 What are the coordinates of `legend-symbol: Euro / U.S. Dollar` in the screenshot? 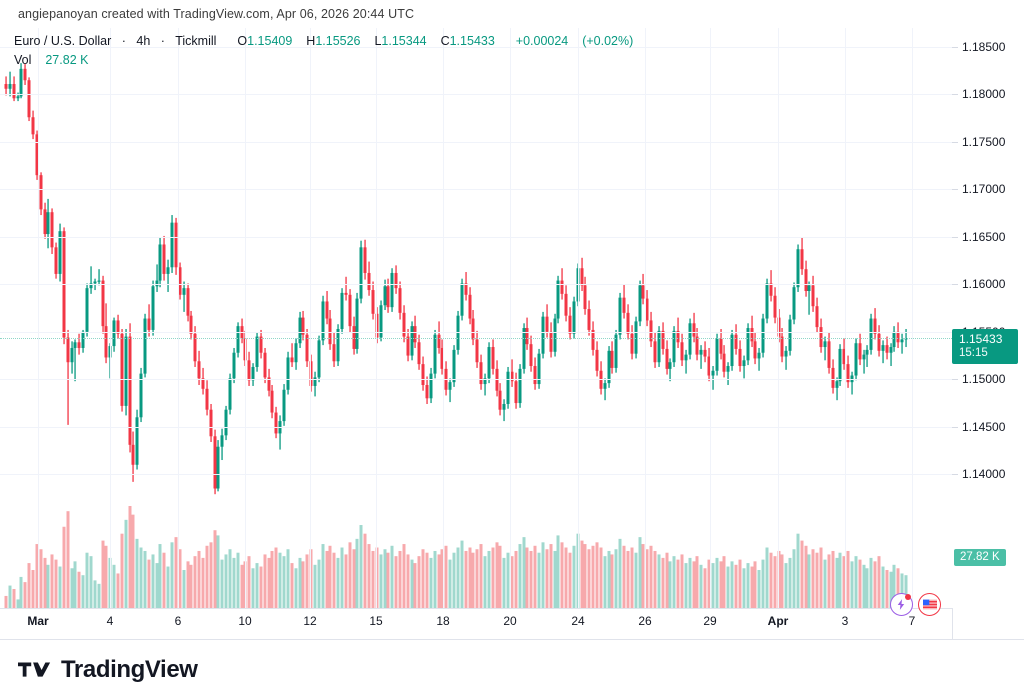 It's located at (63, 41).